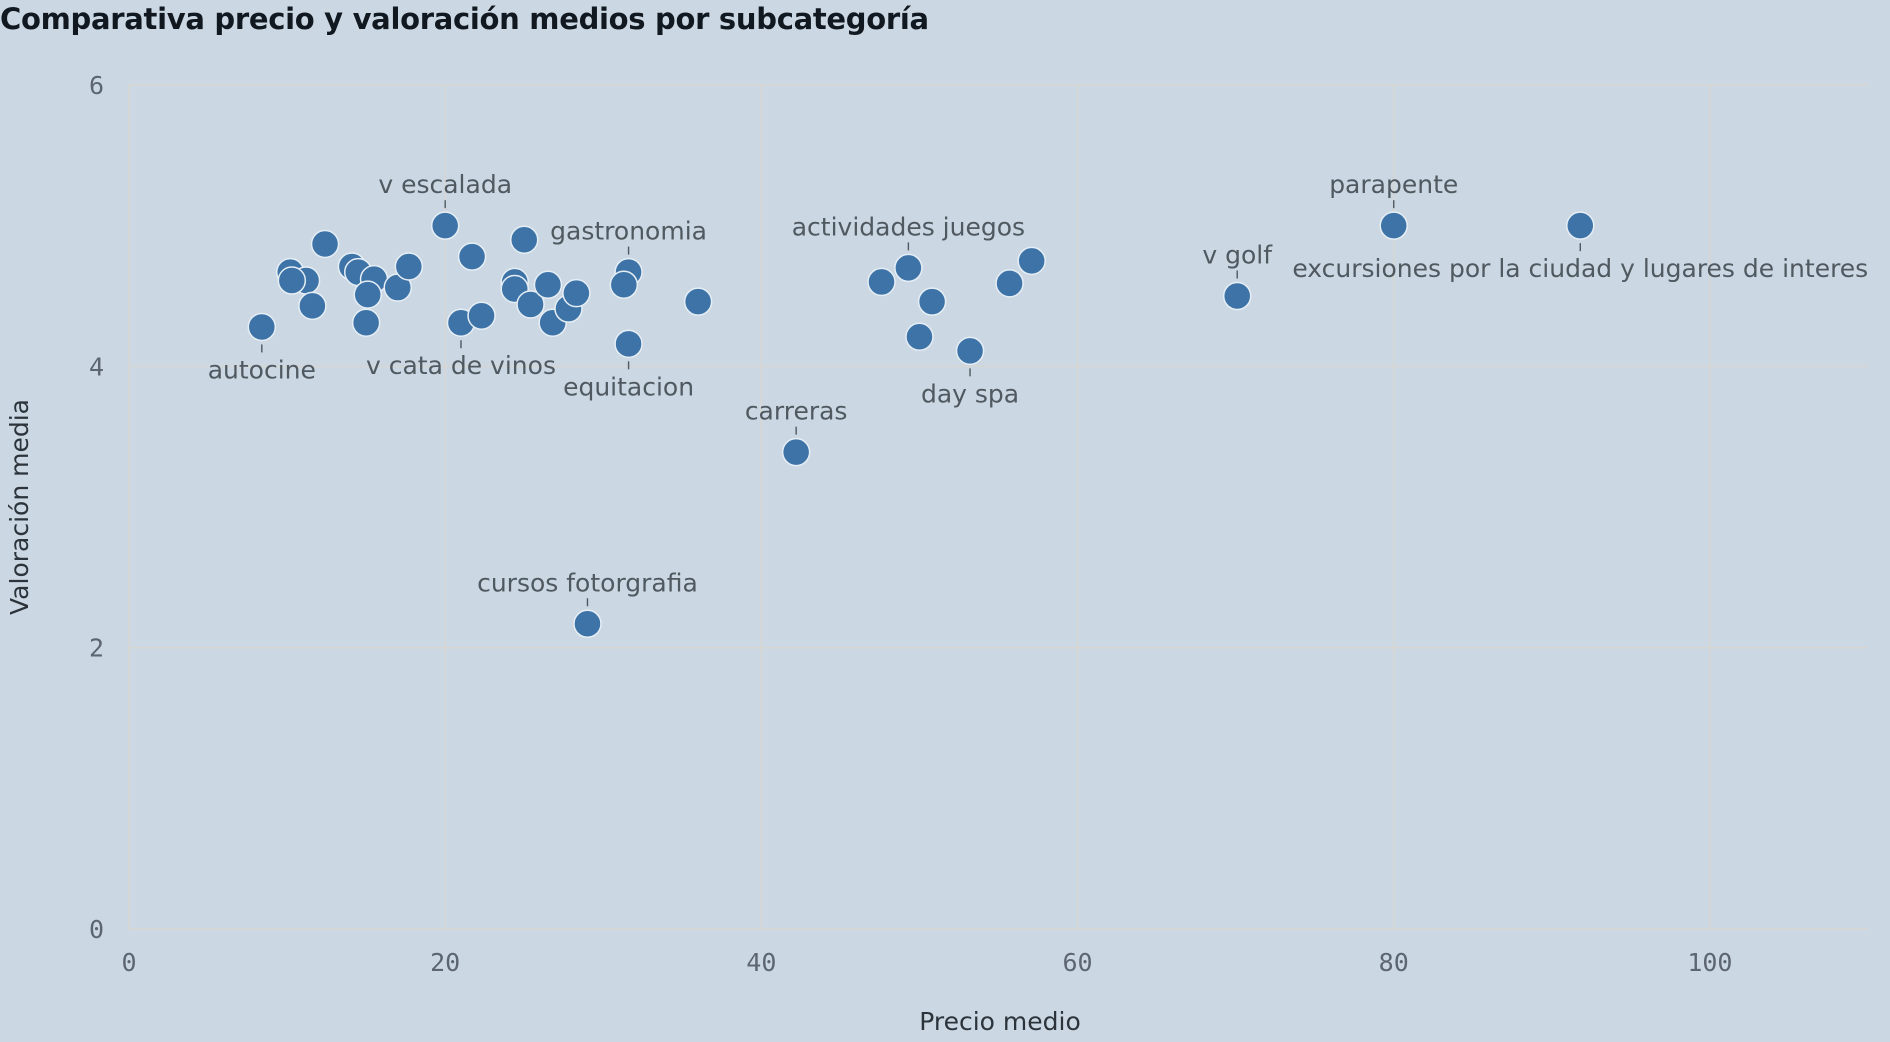  I want to click on x-tick-label: 20, so click(445, 962).